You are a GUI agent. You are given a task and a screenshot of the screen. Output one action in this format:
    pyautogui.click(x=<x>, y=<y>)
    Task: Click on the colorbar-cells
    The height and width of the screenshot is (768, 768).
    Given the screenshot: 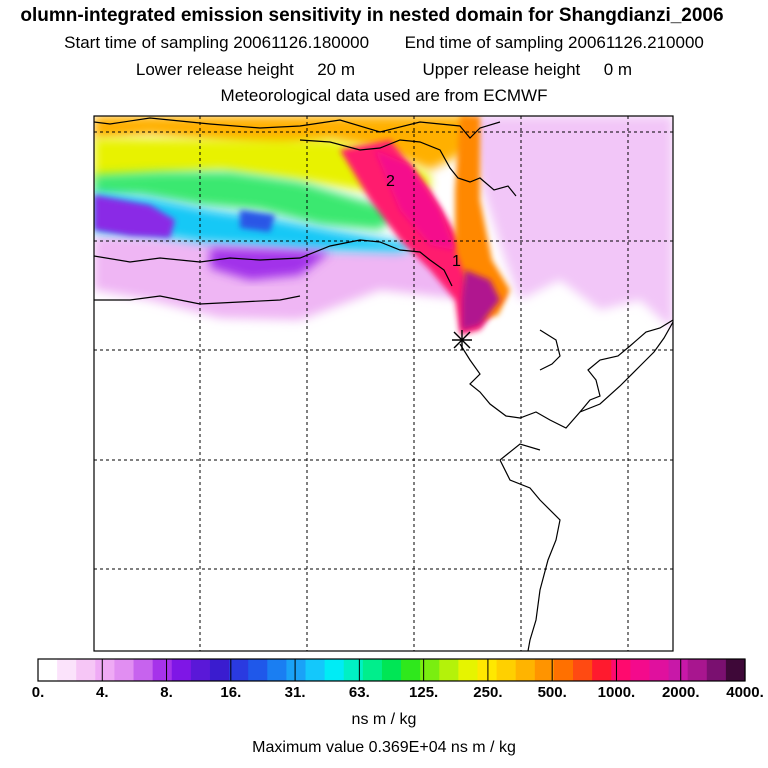 What is the action you would take?
    pyautogui.click(x=392, y=670)
    